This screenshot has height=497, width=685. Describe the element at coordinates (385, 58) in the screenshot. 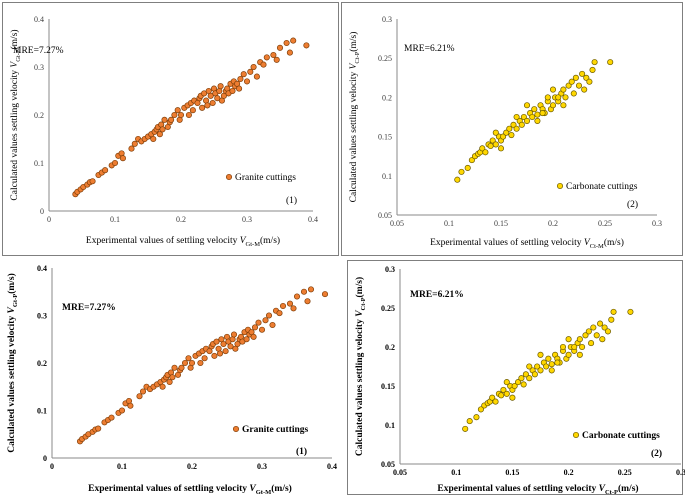

I see `y-tick-label: 0.25` at that location.